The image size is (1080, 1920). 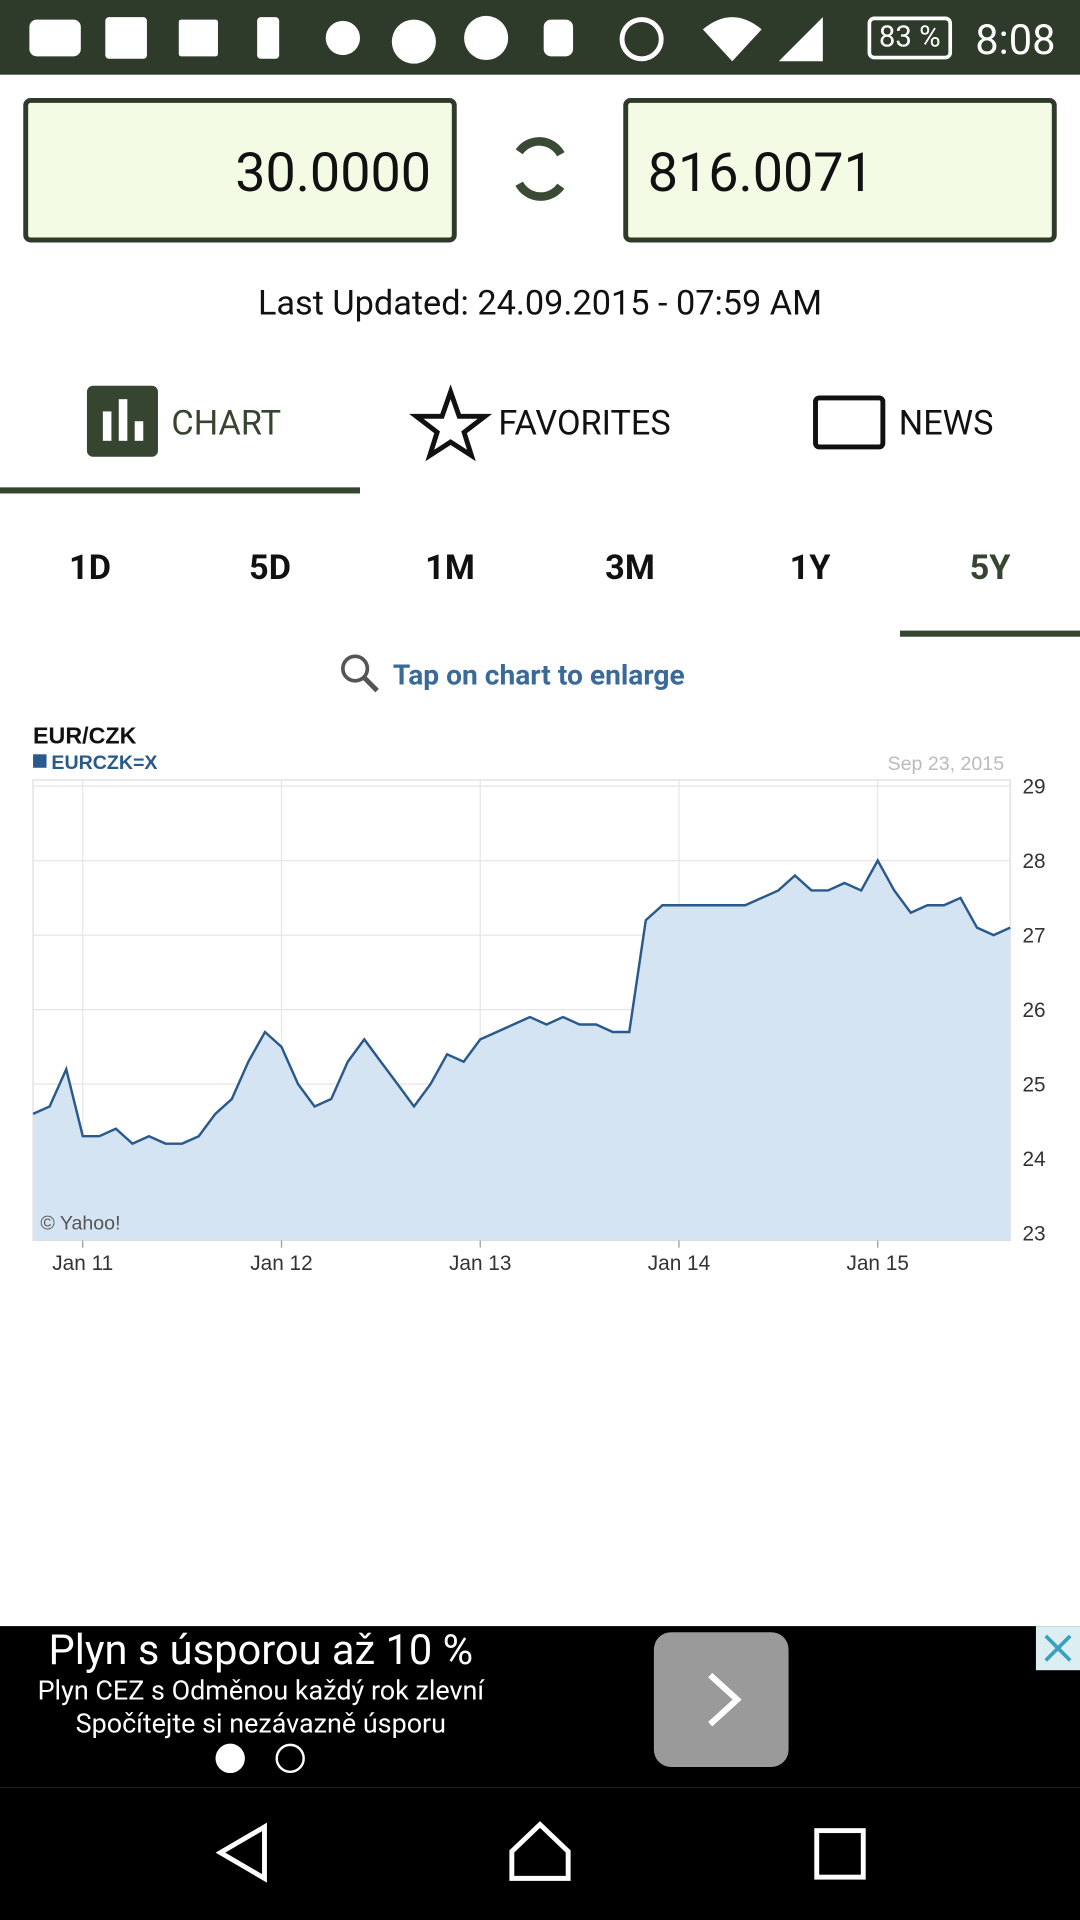 I want to click on x-tick-label: Jan 12, so click(x=281, y=1263).